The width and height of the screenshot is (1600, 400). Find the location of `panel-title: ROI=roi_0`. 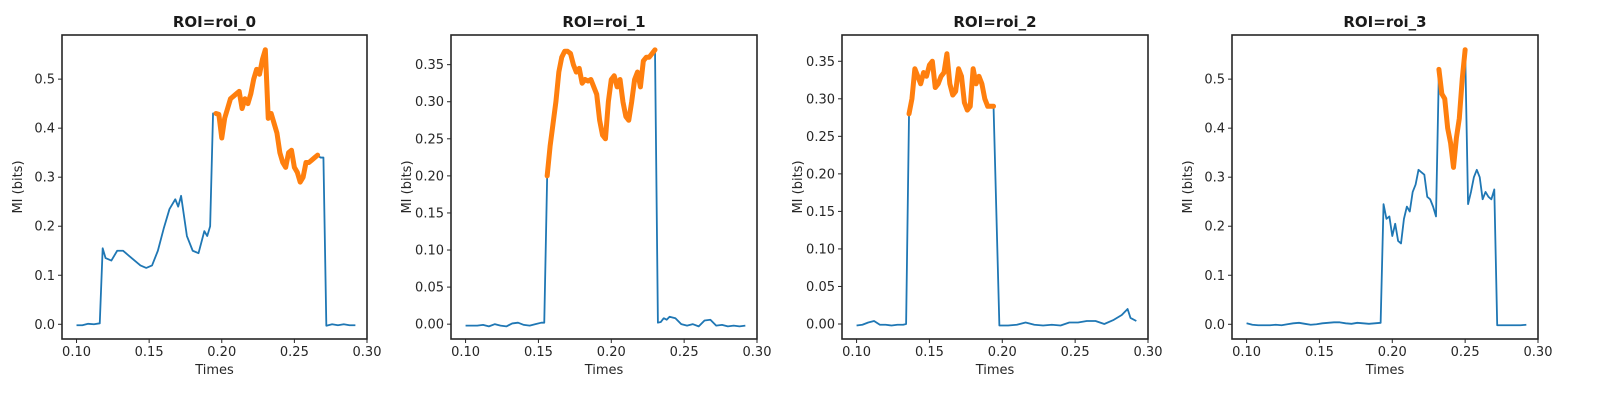

panel-title: ROI=roi_0 is located at coordinates (214, 22).